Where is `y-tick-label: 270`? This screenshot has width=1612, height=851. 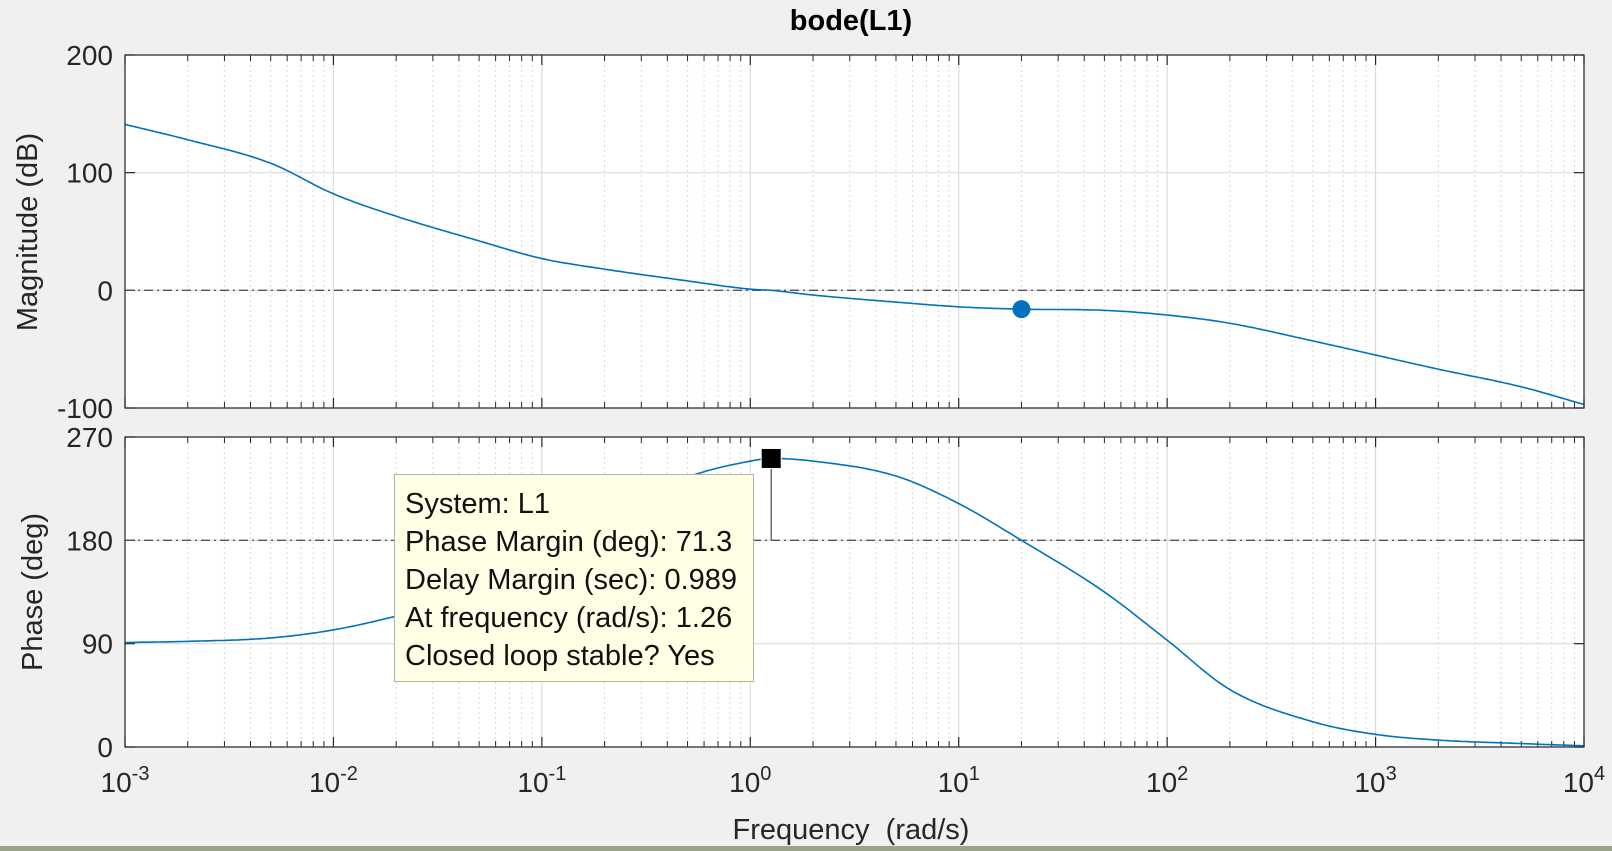 y-tick-label: 270 is located at coordinates (89, 437).